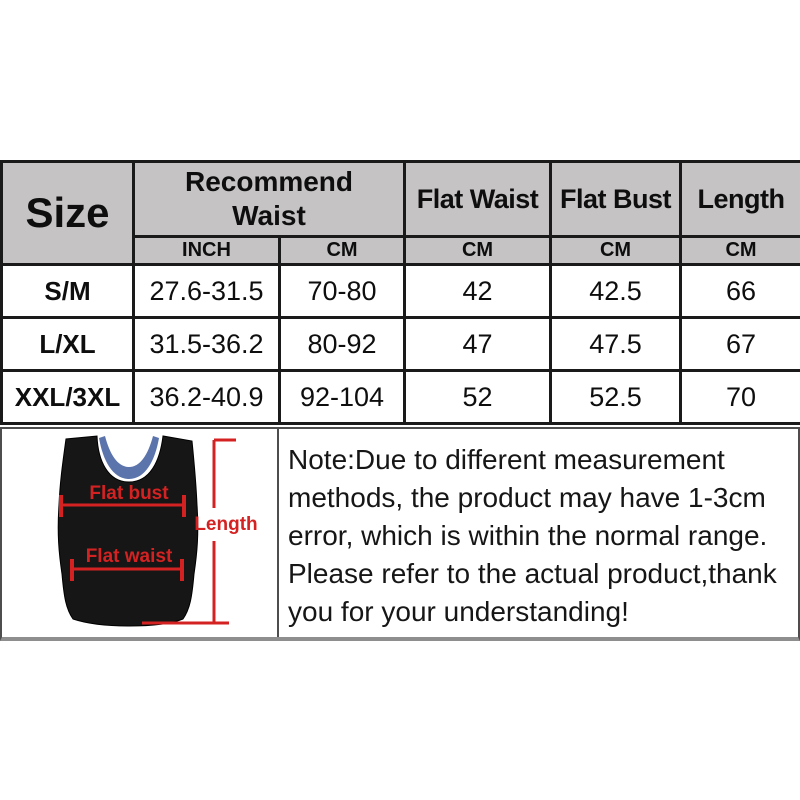 This screenshot has height=800, width=800. I want to click on vest-silhouette, so click(128, 531).